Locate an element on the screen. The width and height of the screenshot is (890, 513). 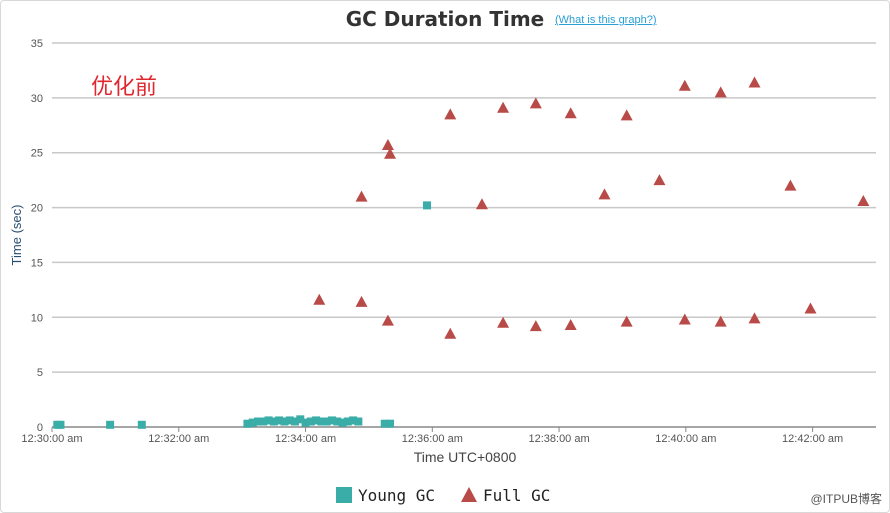
y-axis-label: Time (sec) is located at coordinates (16, 235).